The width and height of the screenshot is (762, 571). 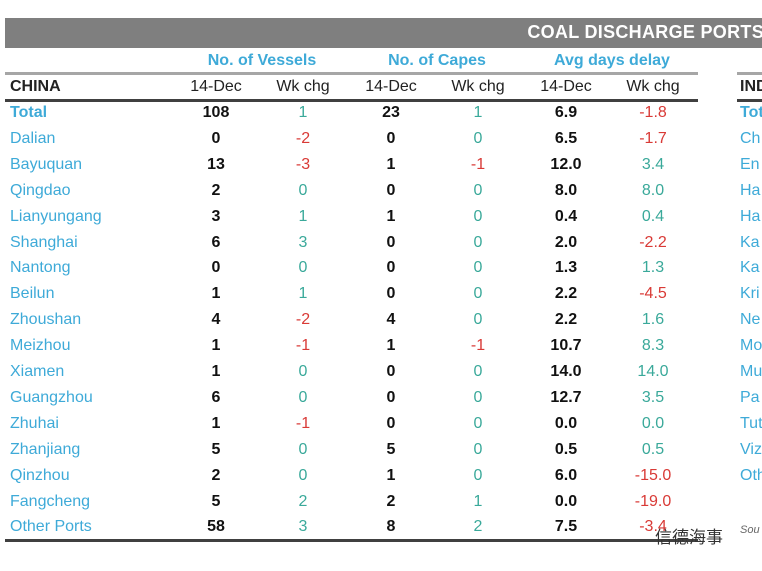 What do you see at coordinates (644, 32) in the screenshot?
I see `title: COAL DISCHARGE PORTS` at bounding box center [644, 32].